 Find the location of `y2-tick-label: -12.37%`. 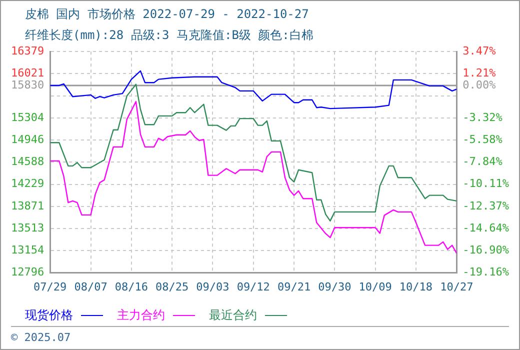

y2-tick-label: -12.37% is located at coordinates (486, 205).